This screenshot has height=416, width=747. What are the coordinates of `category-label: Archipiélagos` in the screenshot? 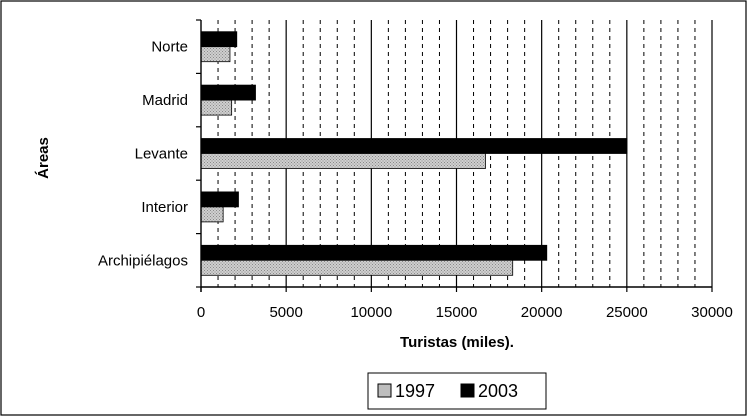 It's located at (143, 260).